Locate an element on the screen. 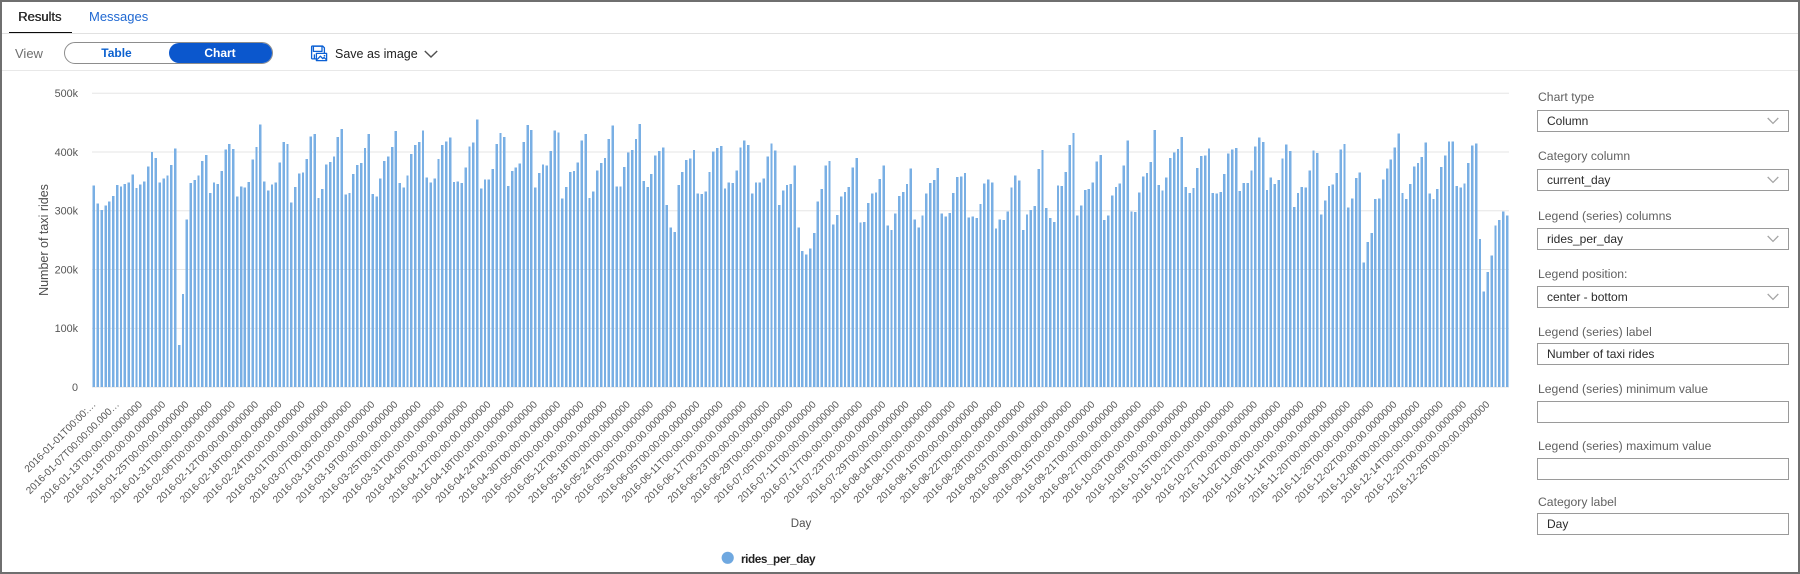 This screenshot has width=1800, height=574. svg-text: rides_per_day is located at coordinates (778, 559).